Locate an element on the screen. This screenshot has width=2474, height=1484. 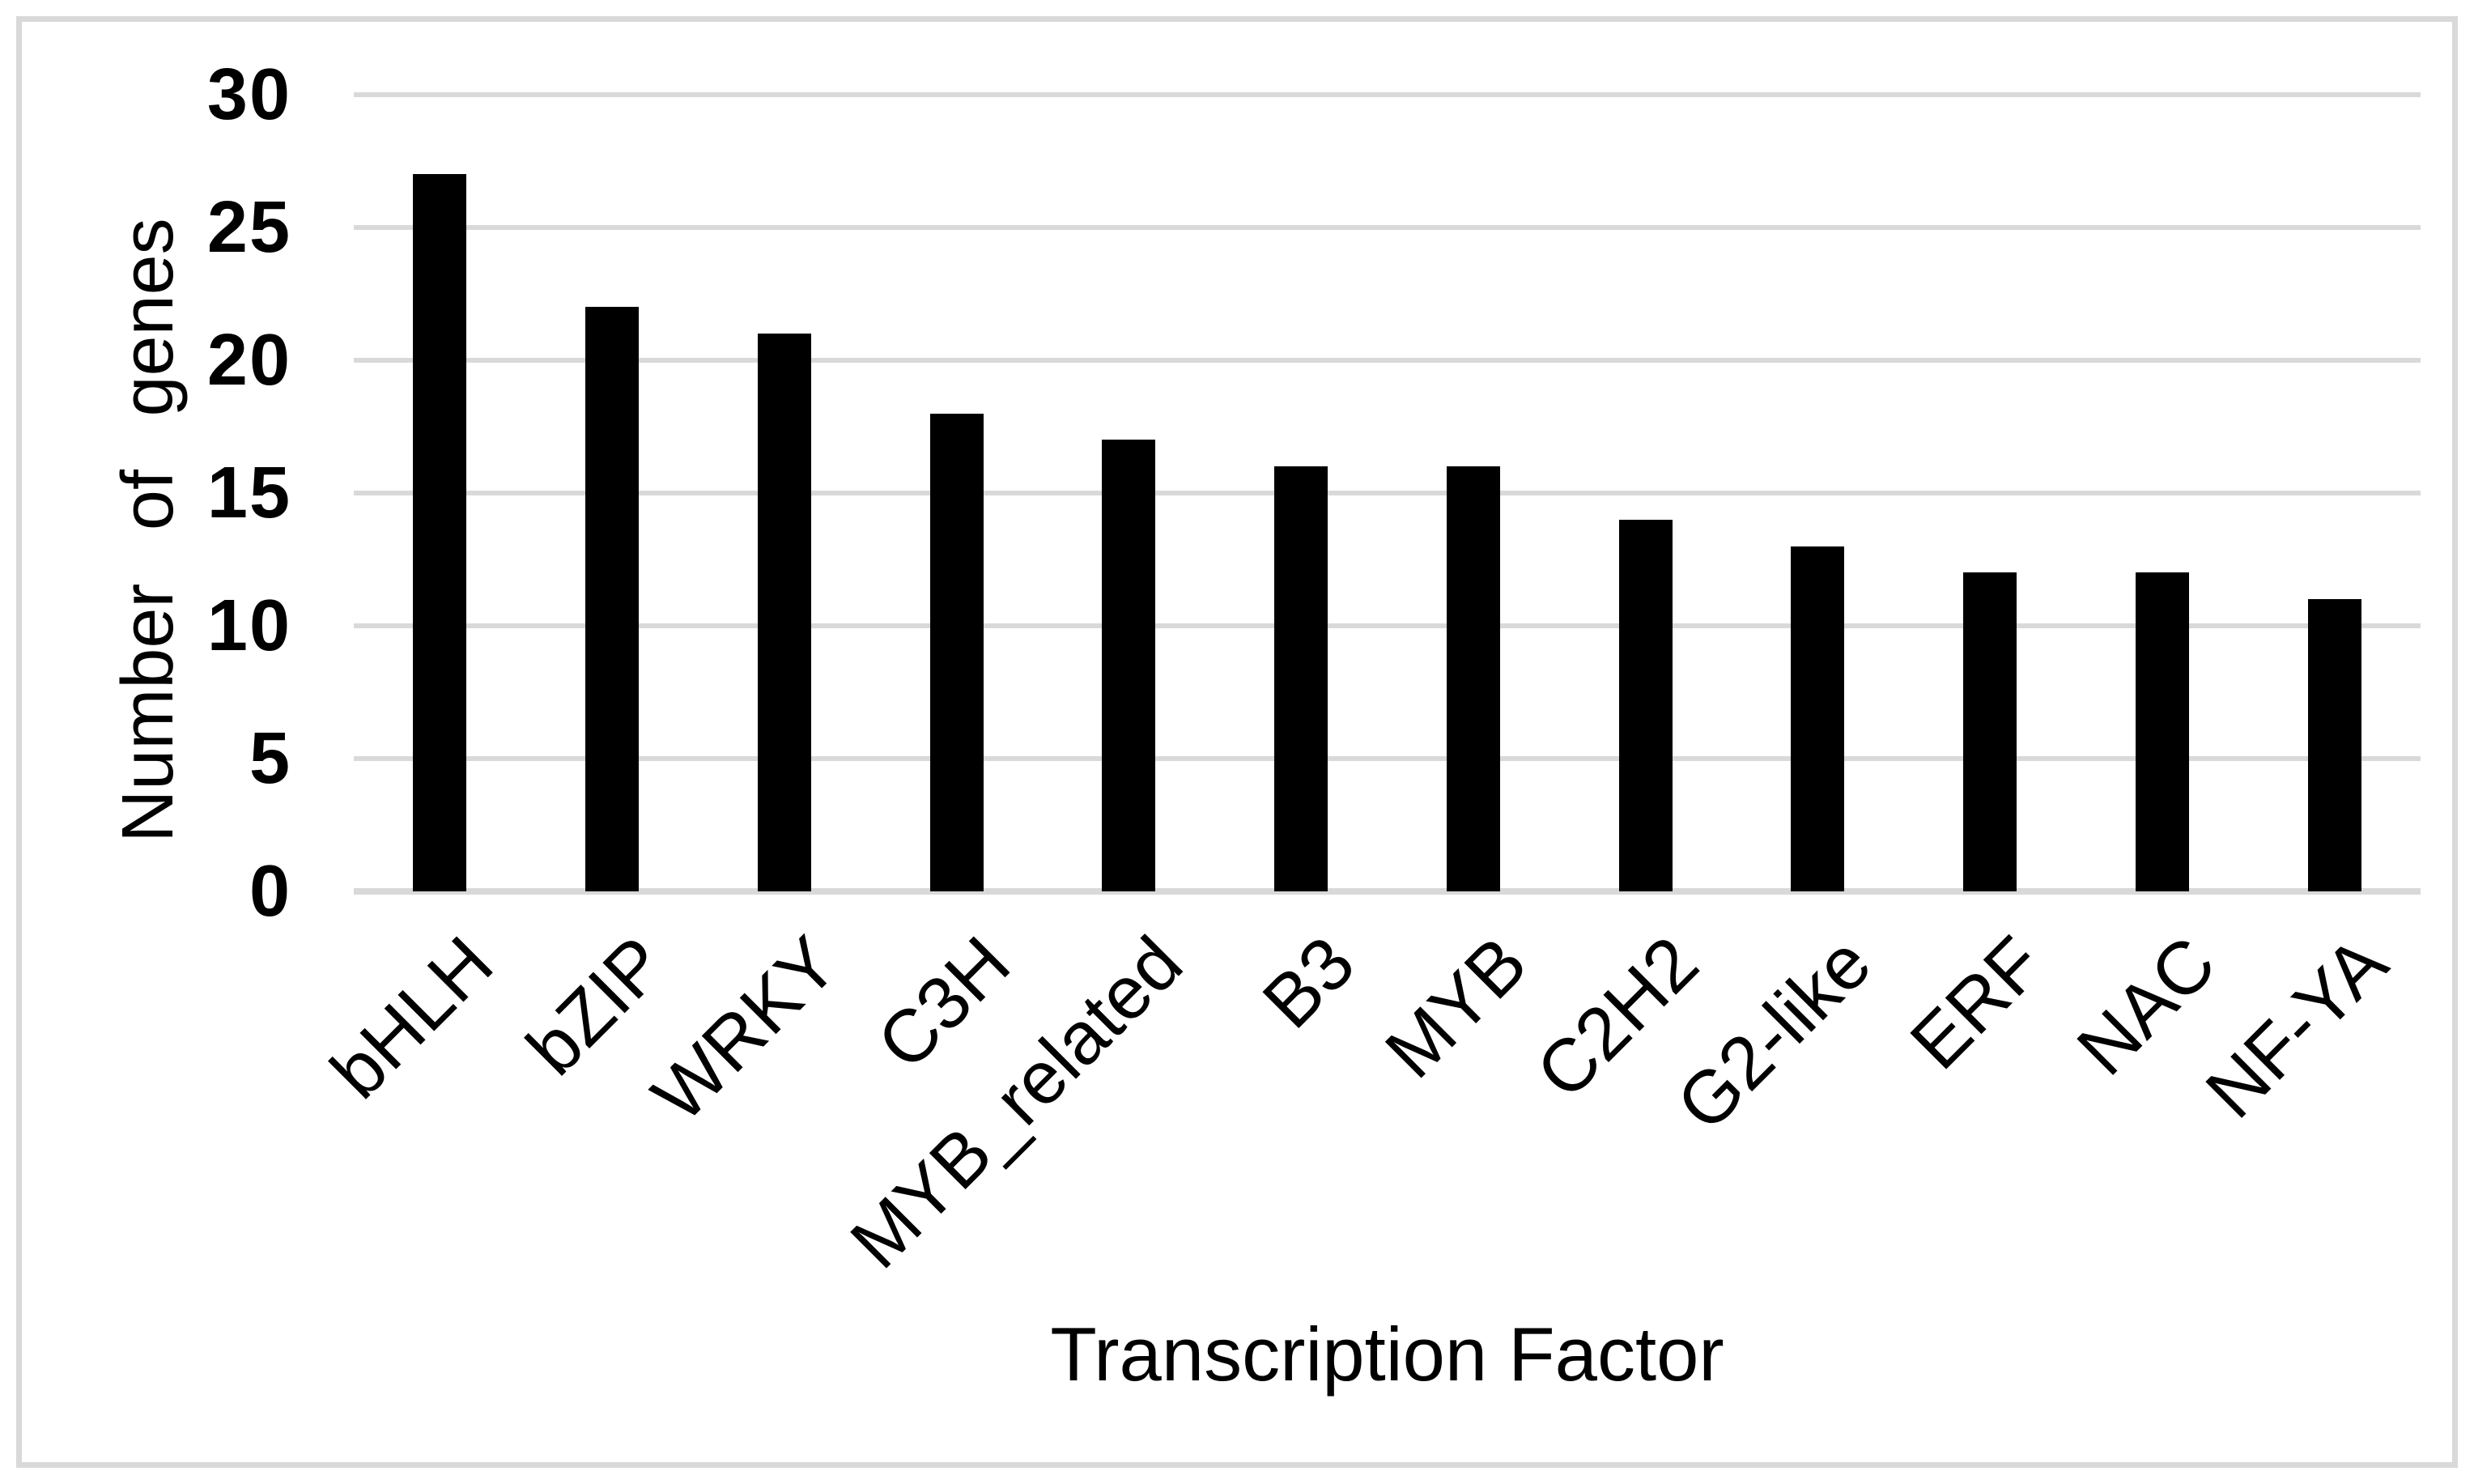
bar-WRKY is located at coordinates (784, 612).